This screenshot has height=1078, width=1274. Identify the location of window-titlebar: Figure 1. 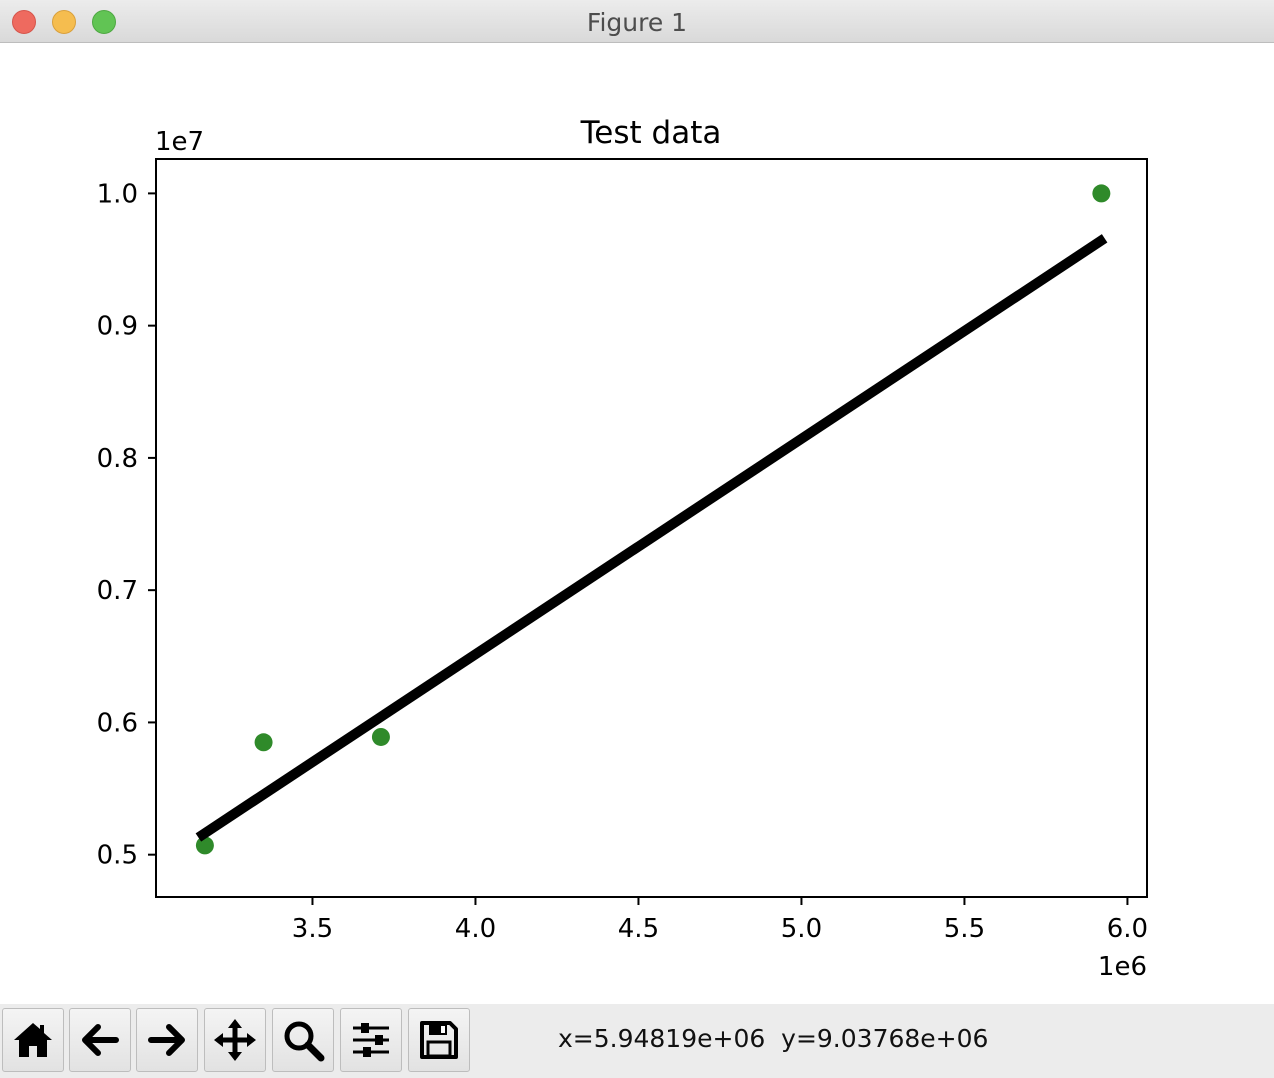
(637, 21).